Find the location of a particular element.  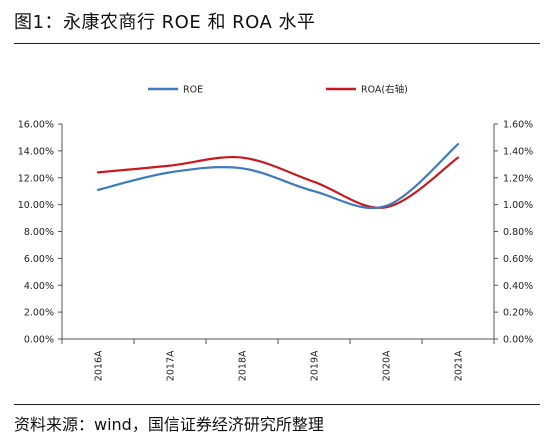

left-tick-label: 6.00% is located at coordinates (39, 259).